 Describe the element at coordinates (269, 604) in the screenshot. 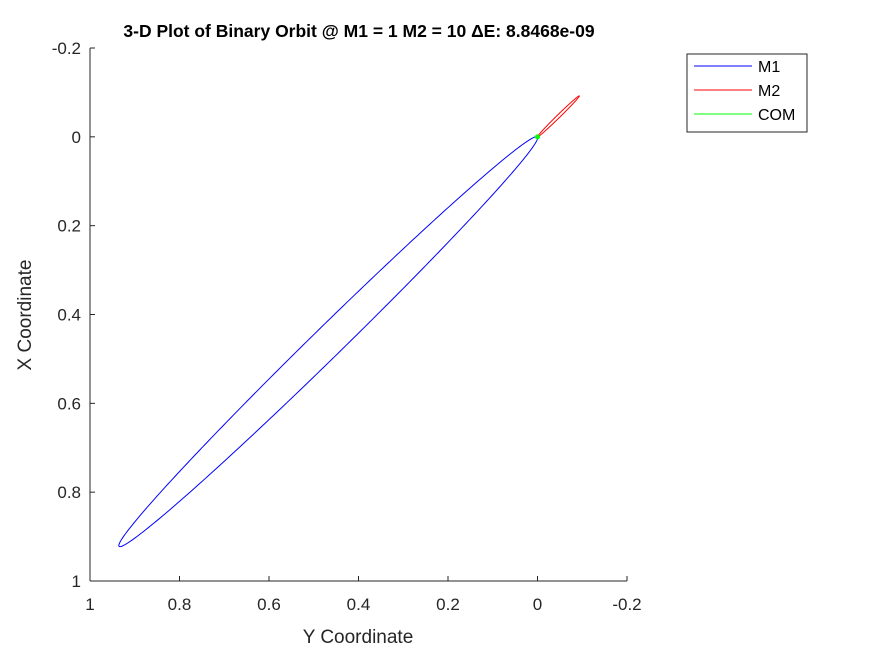

I see `x-tick-label: 0.6` at that location.